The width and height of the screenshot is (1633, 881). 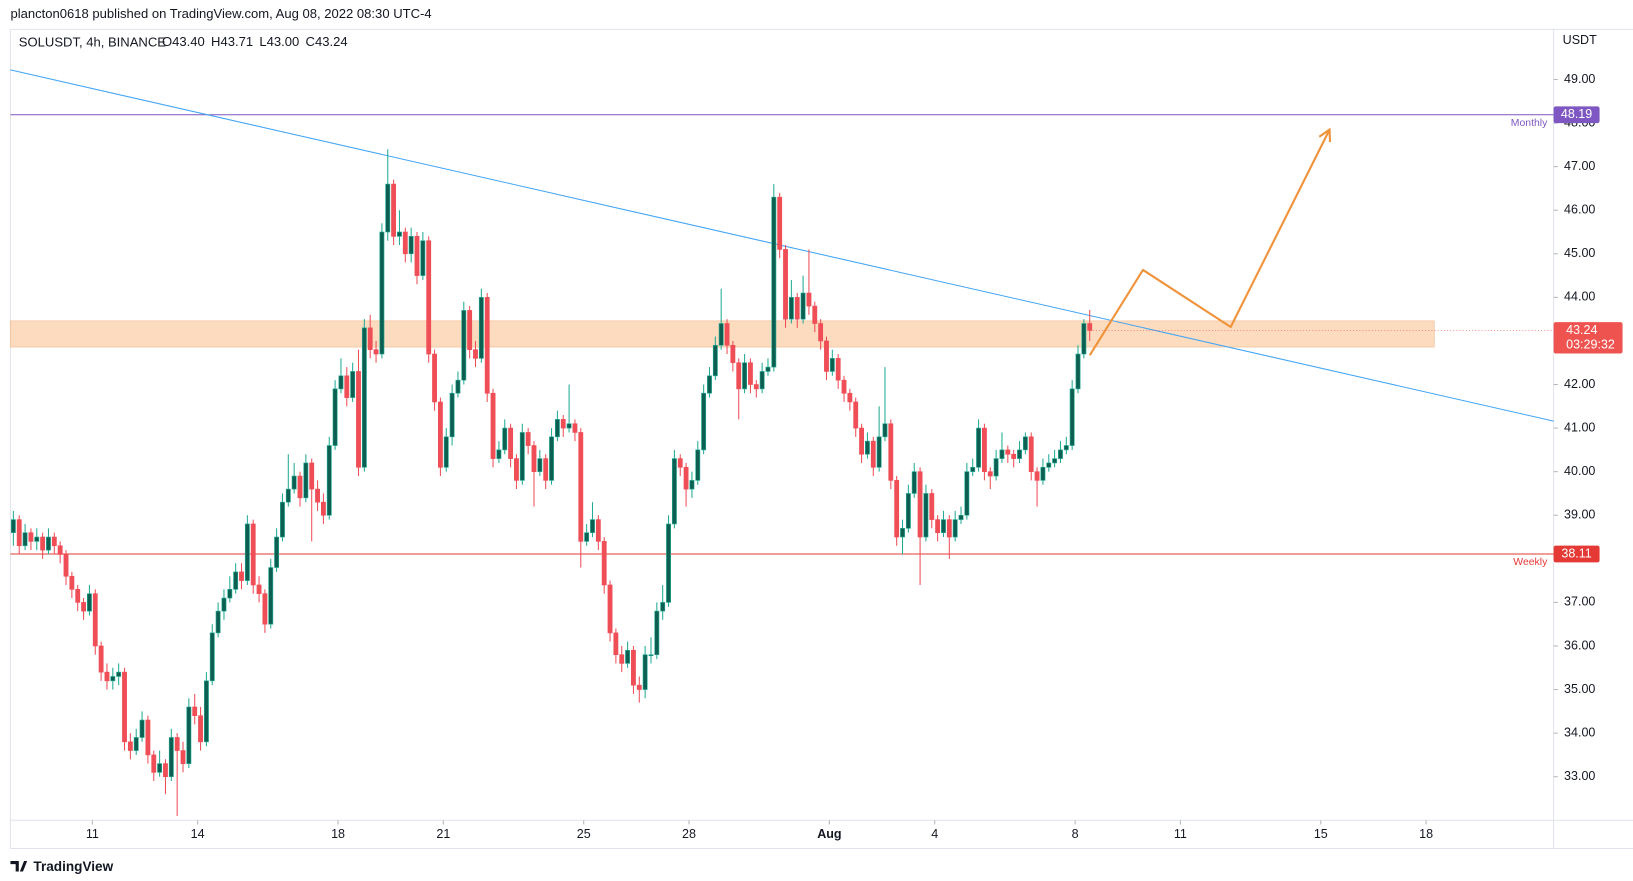 I want to click on last-price-box, so click(x=1588, y=338).